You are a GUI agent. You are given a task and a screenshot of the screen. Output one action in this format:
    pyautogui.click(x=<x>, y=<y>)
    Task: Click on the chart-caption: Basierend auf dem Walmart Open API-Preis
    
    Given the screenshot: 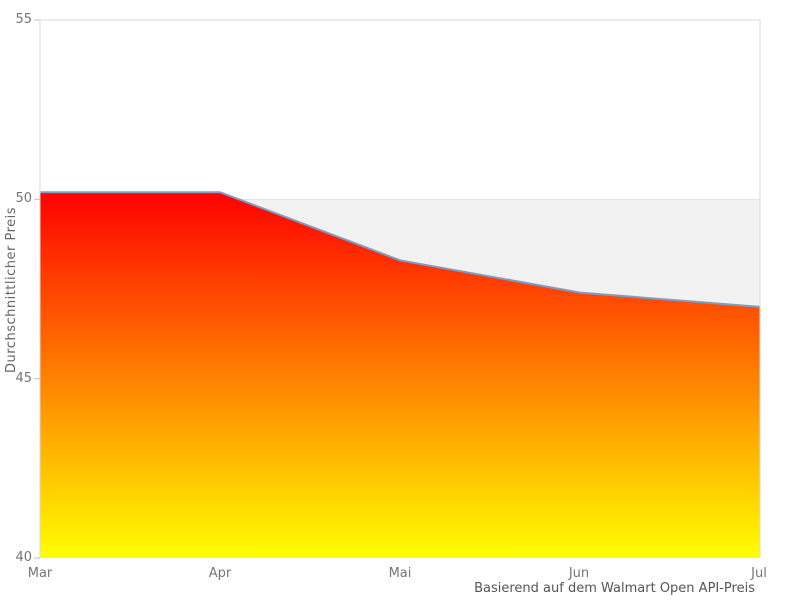 What is the action you would take?
    pyautogui.click(x=614, y=588)
    